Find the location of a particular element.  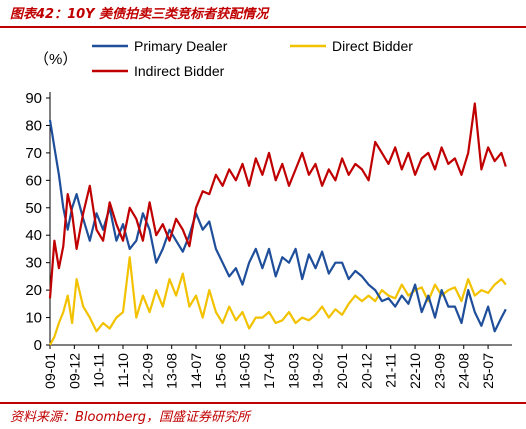

x-tick-label: 14-07 is located at coordinates (196, 371).